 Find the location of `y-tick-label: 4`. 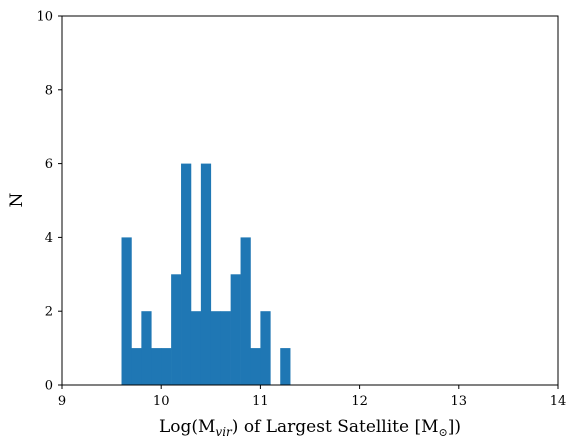

y-tick-label: 4 is located at coordinates (49, 238).